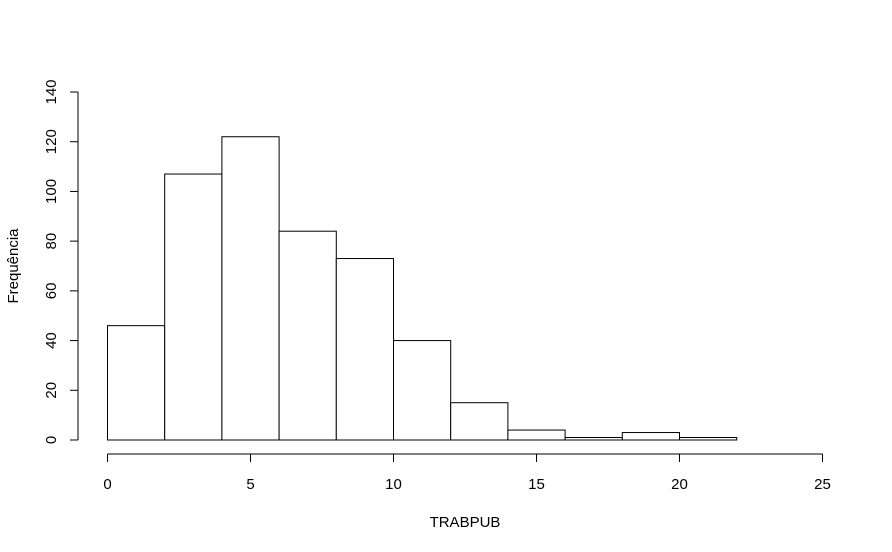 The height and width of the screenshot is (552, 892). Describe the element at coordinates (536, 484) in the screenshot. I see `x-tick-label: 15` at that location.